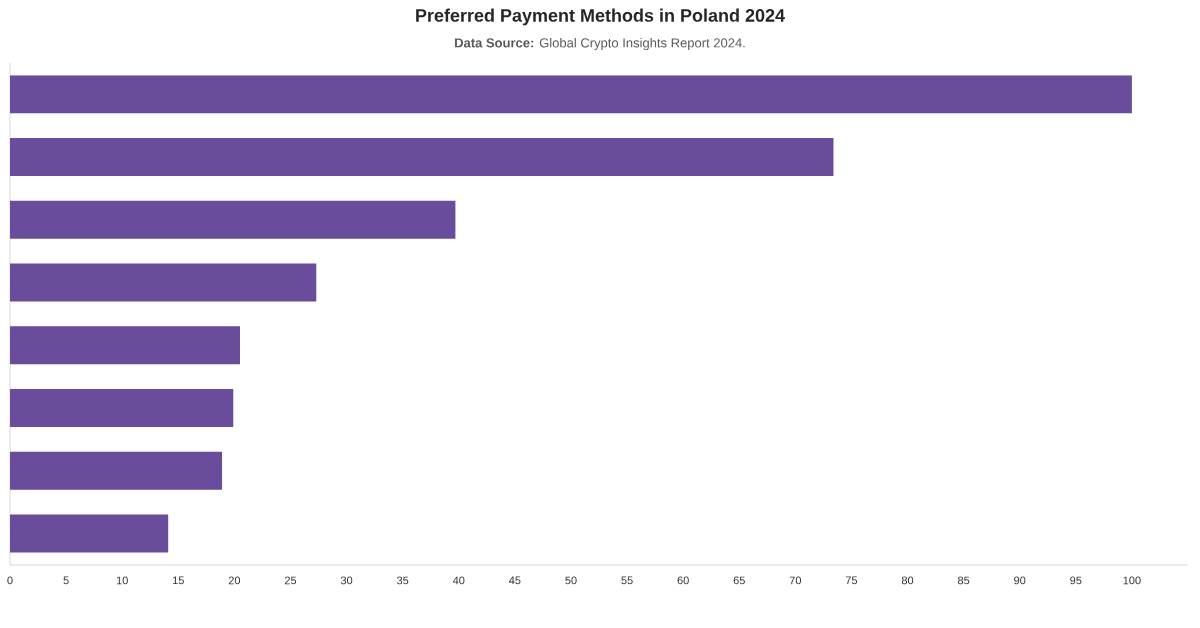  I want to click on x-tick-label: 0, so click(10, 580).